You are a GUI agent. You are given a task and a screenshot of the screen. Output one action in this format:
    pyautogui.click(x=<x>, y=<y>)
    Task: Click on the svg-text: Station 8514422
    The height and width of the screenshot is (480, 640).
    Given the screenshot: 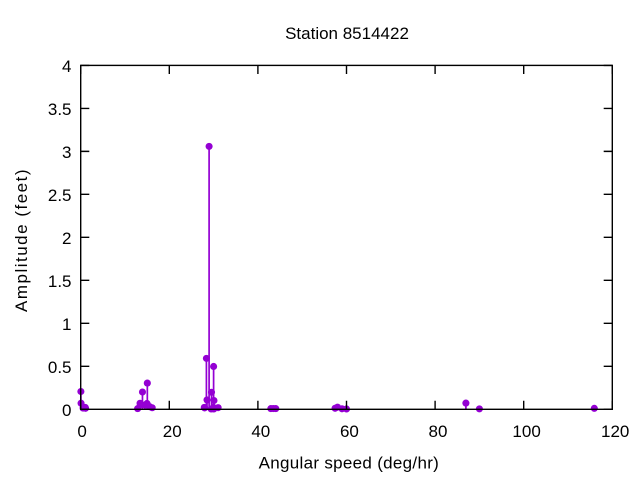 What is the action you would take?
    pyautogui.click(x=347, y=33)
    